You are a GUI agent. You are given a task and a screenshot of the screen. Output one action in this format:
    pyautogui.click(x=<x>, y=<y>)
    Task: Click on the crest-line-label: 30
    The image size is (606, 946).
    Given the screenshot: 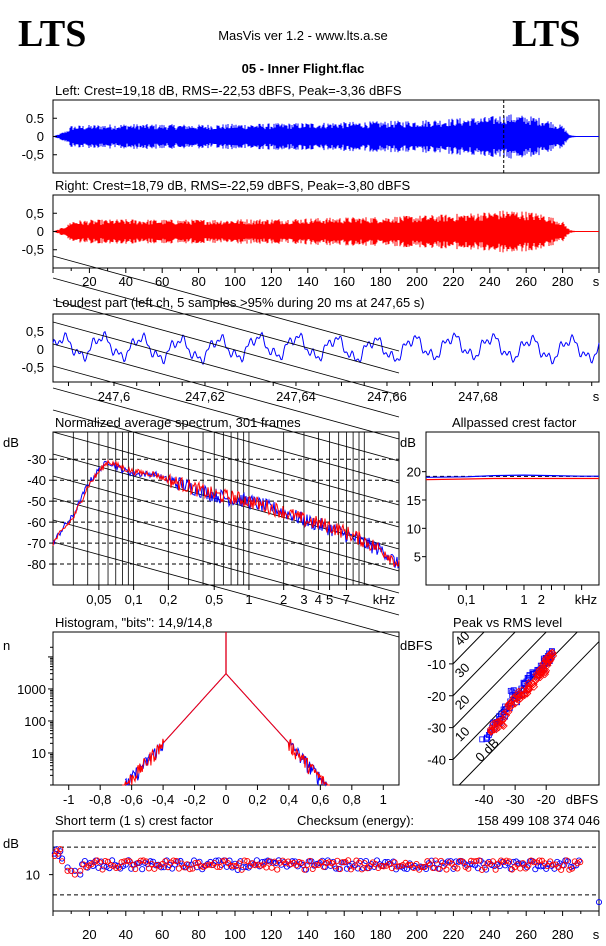 What is the action you would take?
    pyautogui.click(x=462, y=670)
    